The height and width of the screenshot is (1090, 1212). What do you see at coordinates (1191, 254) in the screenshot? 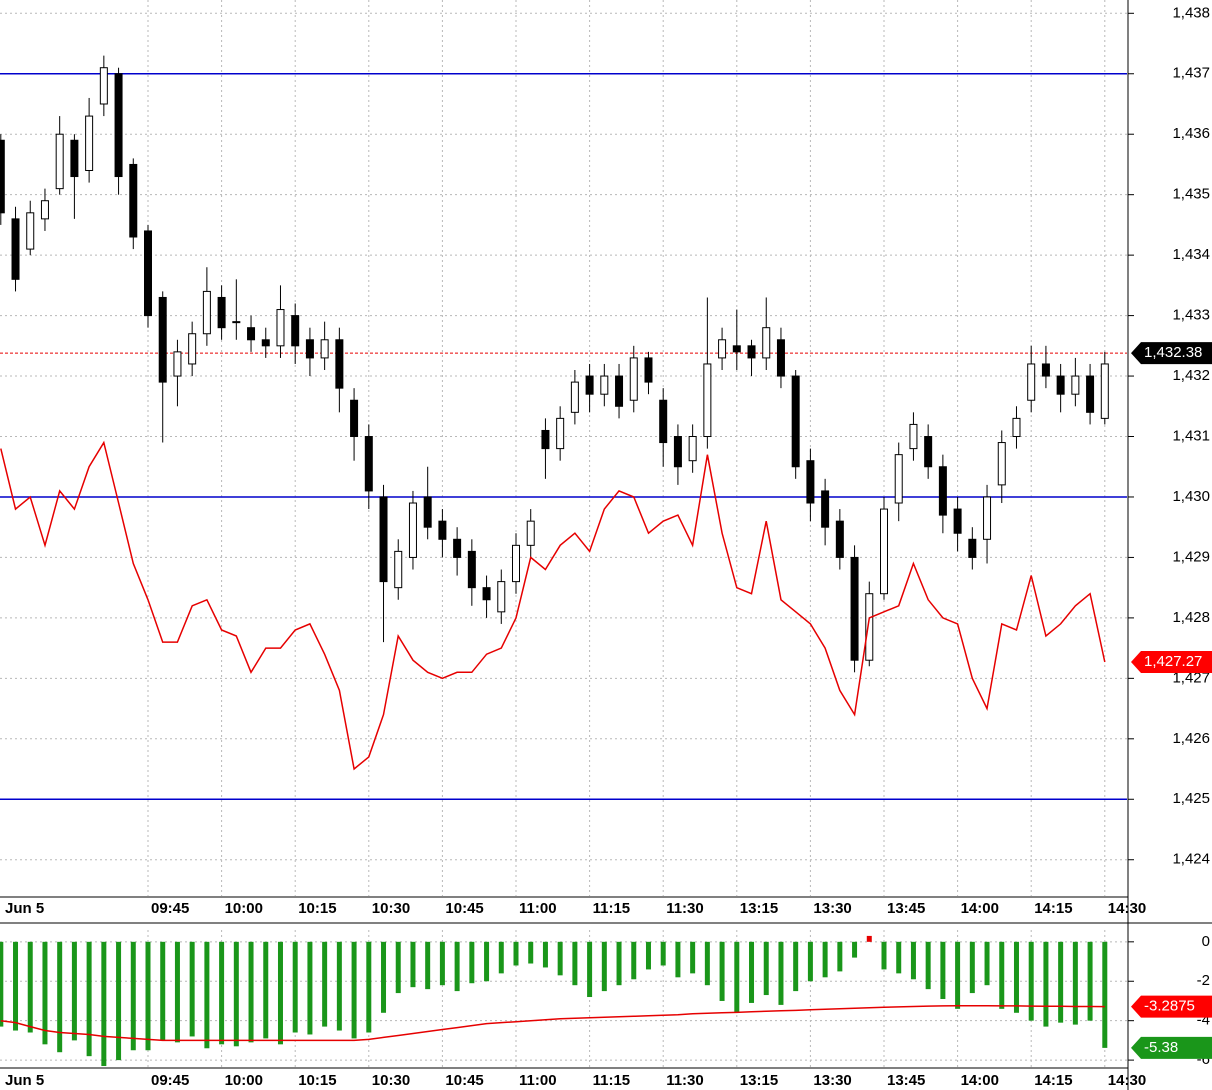
I see `y-tick-label: 1,434` at bounding box center [1191, 254].